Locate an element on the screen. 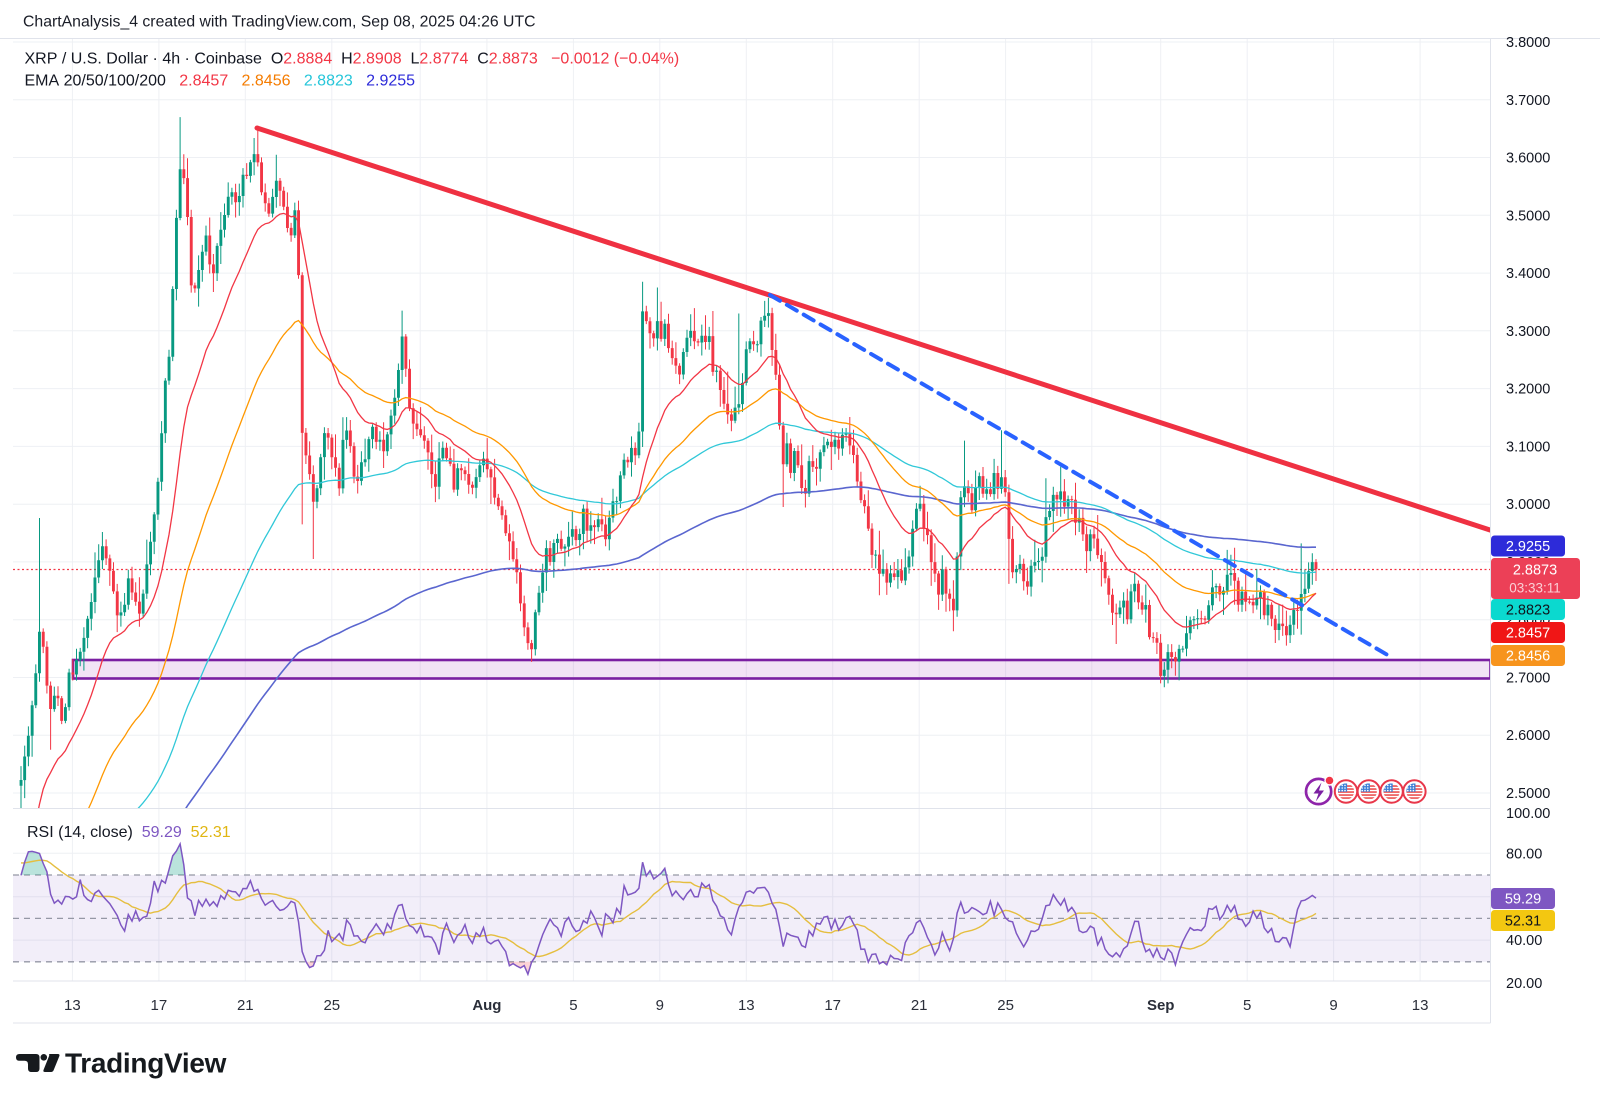 The width and height of the screenshot is (1600, 1103). svg-text: 59.29 is located at coordinates (1523, 900).